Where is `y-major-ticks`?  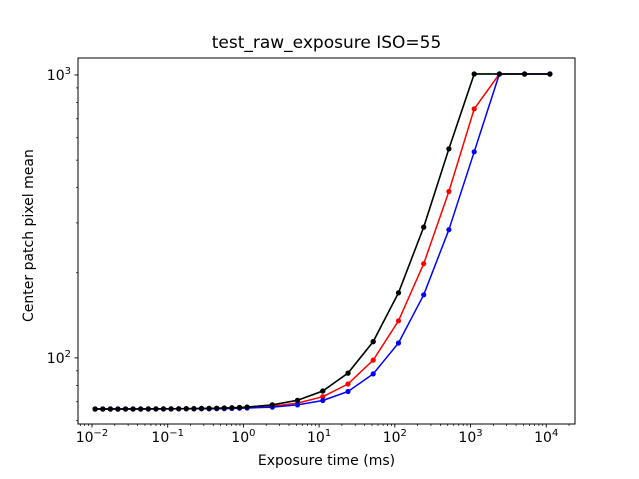 y-major-ticks is located at coordinates (76, 216).